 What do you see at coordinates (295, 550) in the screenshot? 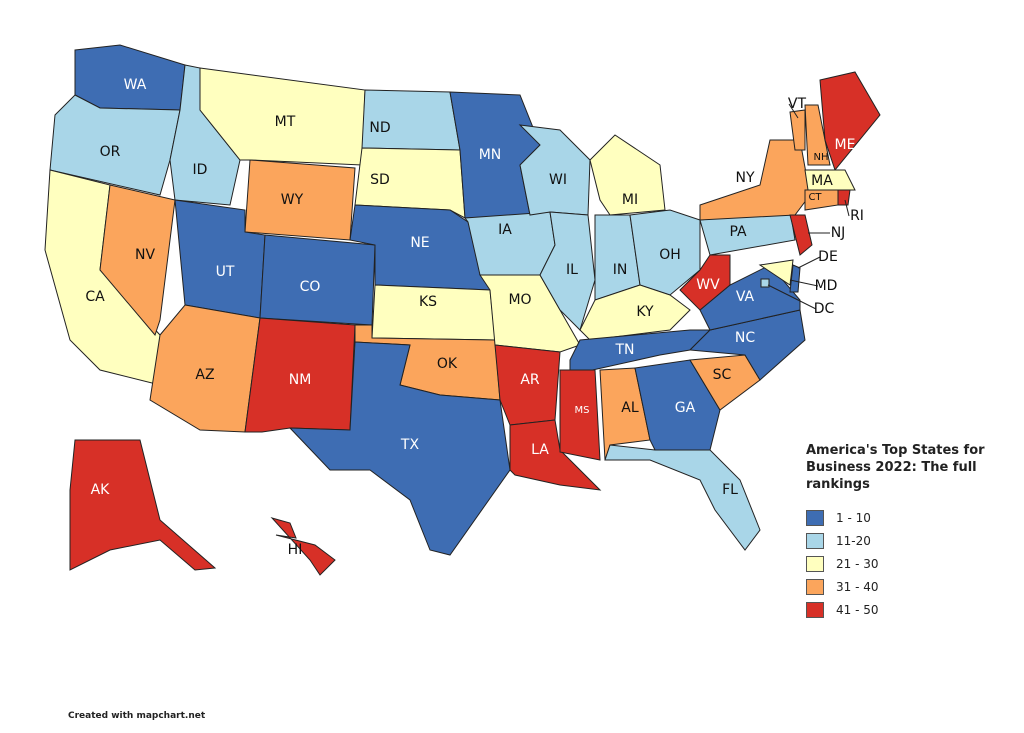
I see `state-label: HI` at bounding box center [295, 550].